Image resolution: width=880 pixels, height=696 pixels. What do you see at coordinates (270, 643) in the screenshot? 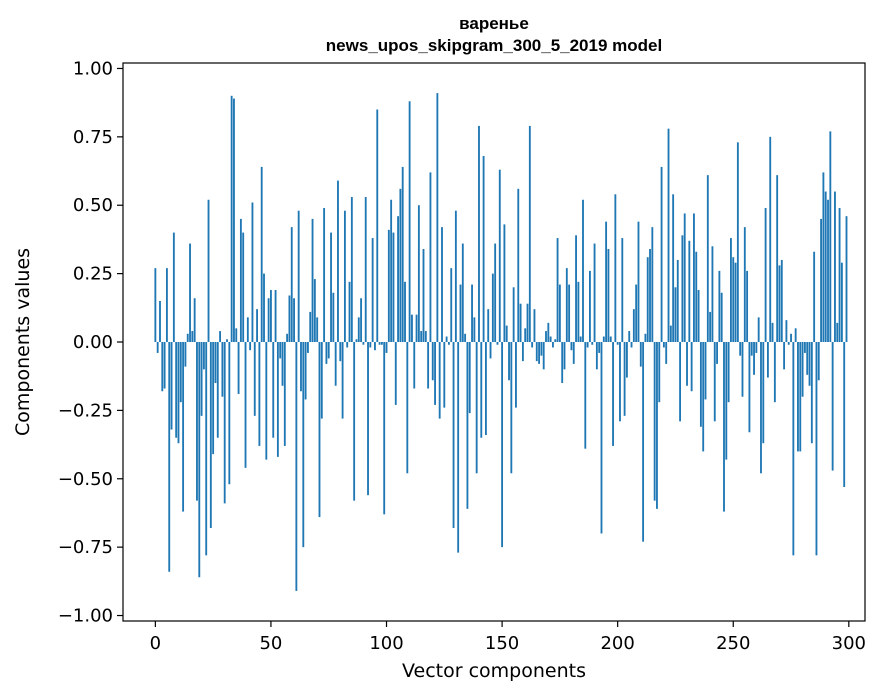
I see `x-tick-label: 50` at bounding box center [270, 643].